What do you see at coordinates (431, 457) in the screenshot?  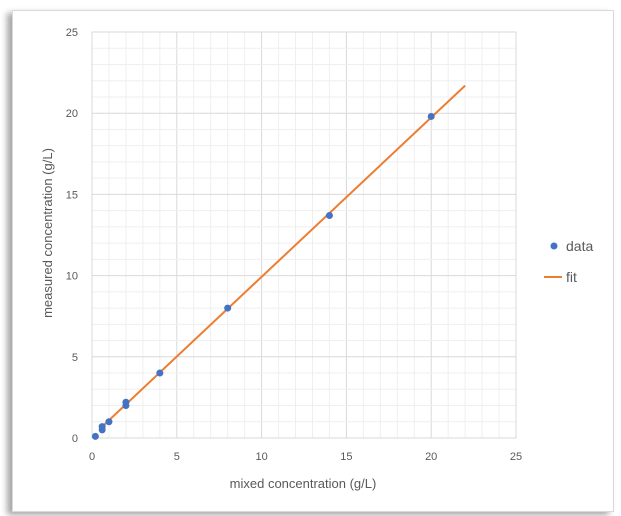 I see `x-tick-label: 20` at bounding box center [431, 457].